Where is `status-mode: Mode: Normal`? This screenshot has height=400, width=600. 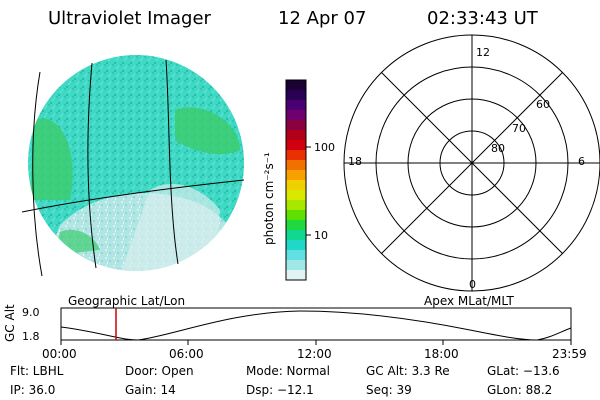
status-mode: Mode: Normal is located at coordinates (288, 371).